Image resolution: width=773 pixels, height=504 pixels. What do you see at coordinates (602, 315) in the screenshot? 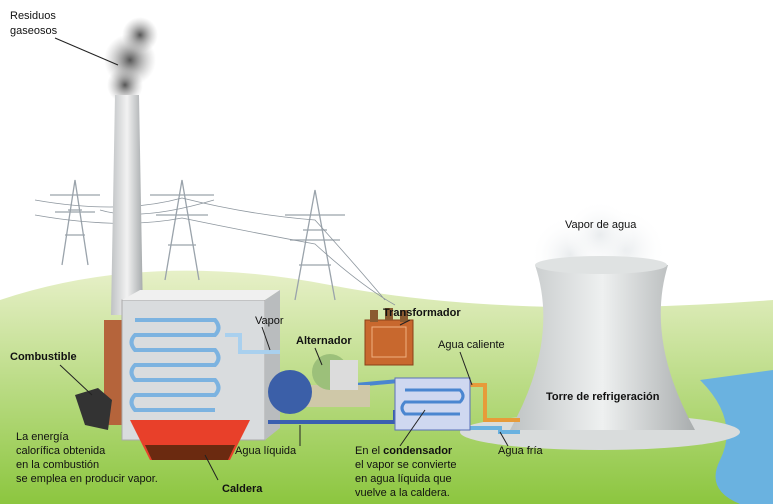
I see `cooling-tower` at bounding box center [602, 315].